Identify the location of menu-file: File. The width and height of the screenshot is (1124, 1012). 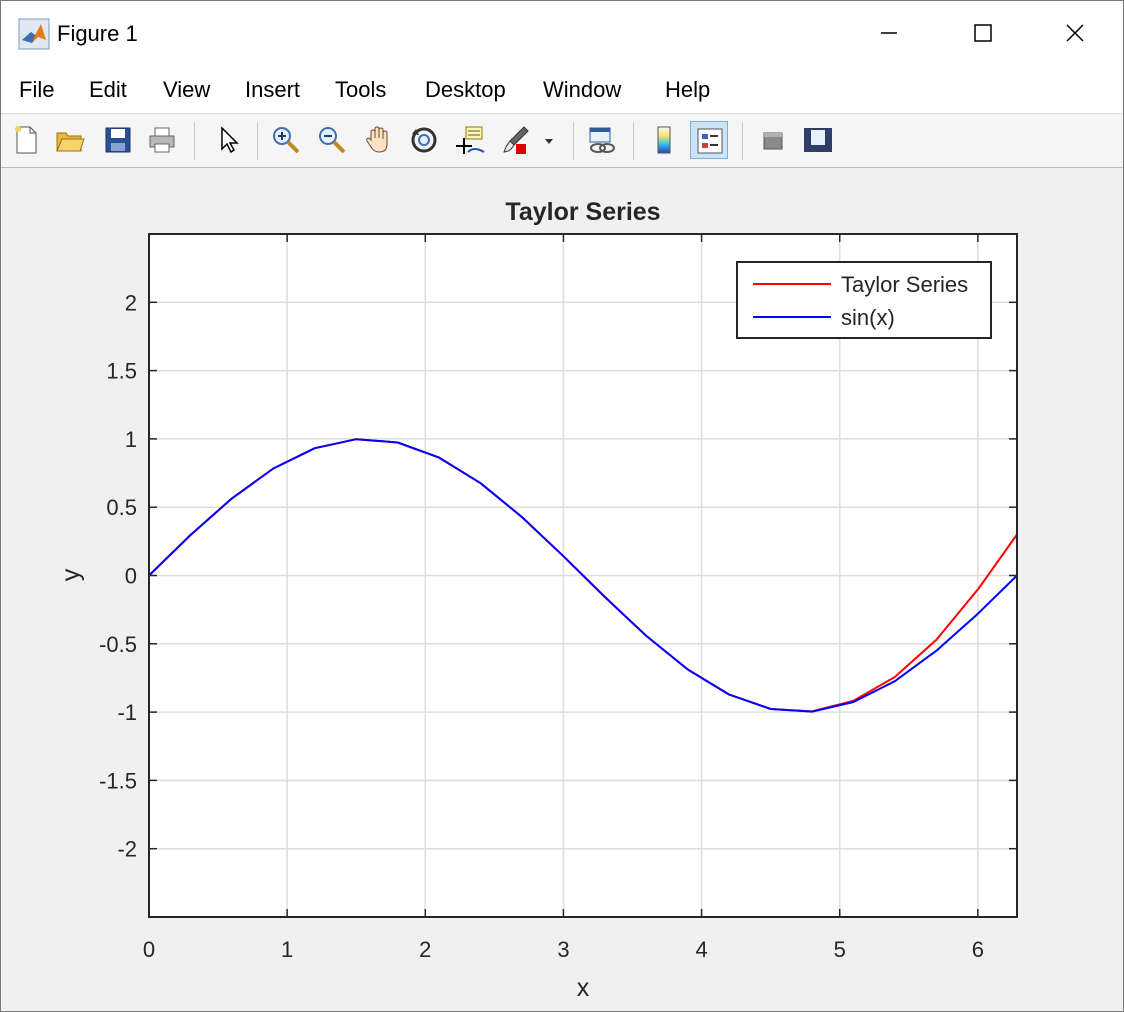
(37, 89).